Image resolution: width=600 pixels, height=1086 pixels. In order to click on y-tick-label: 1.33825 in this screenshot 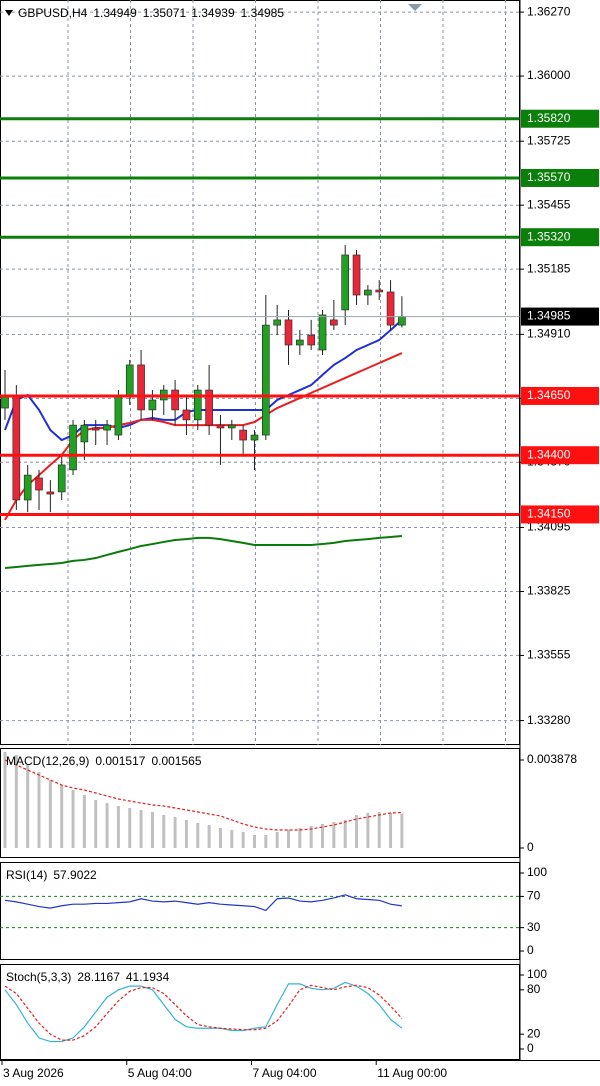, I will do `click(549, 591)`.